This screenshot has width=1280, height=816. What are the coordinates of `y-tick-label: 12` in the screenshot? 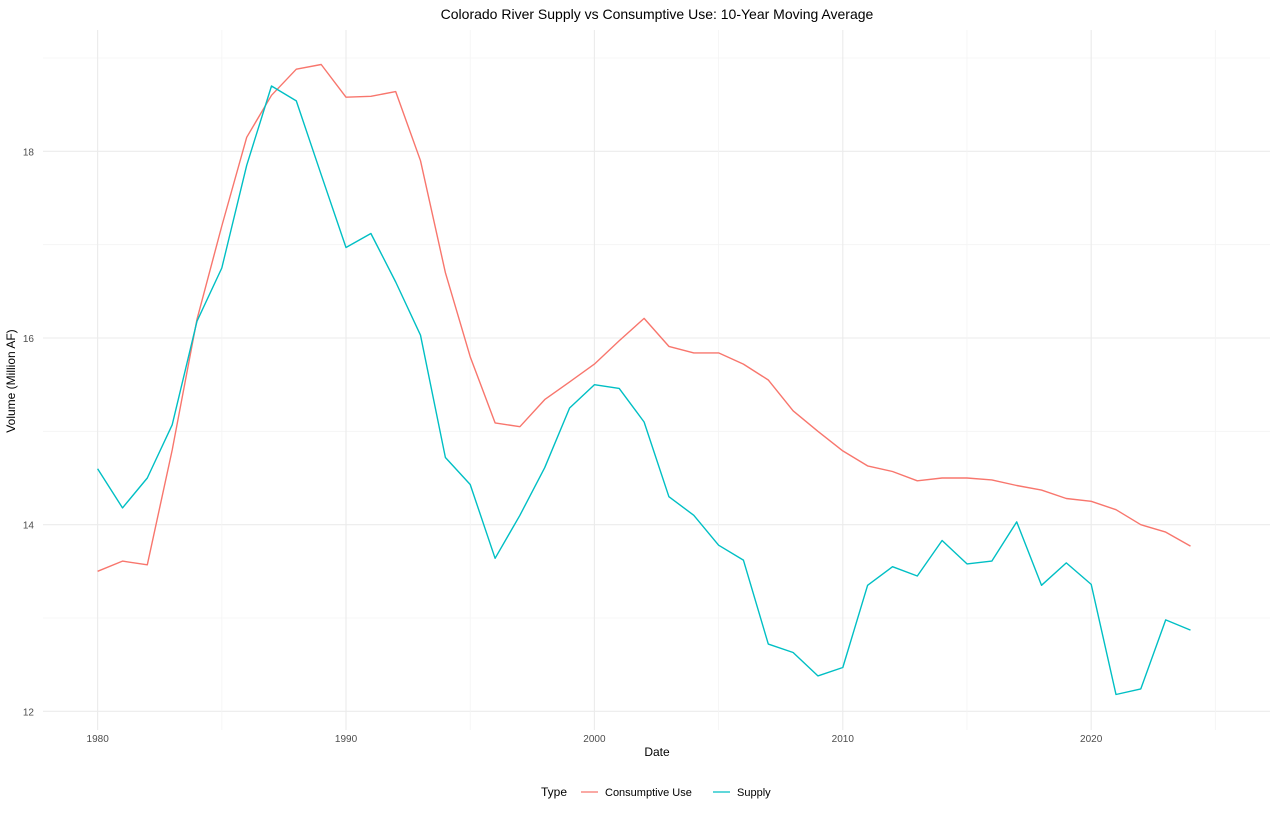 It's located at (29, 712).